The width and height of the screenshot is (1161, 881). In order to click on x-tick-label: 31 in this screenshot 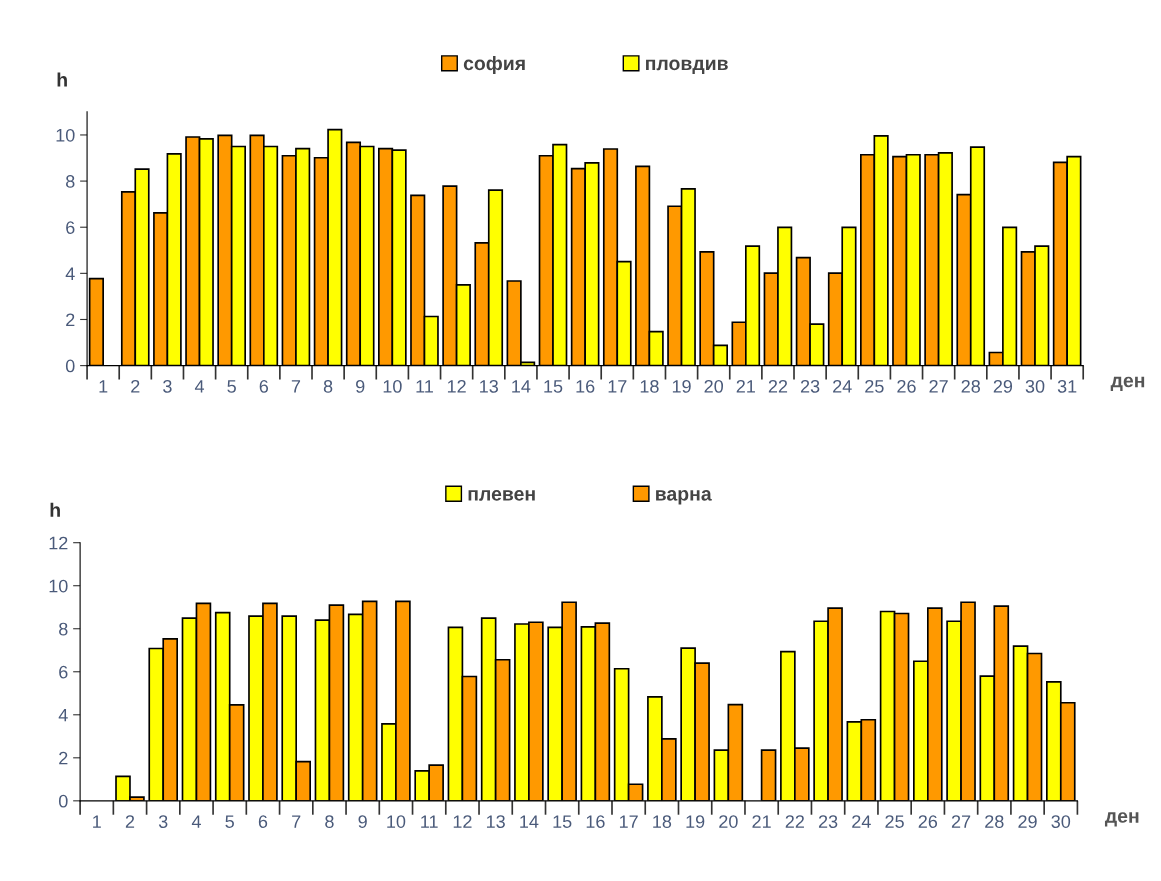, I will do `click(1067, 386)`.